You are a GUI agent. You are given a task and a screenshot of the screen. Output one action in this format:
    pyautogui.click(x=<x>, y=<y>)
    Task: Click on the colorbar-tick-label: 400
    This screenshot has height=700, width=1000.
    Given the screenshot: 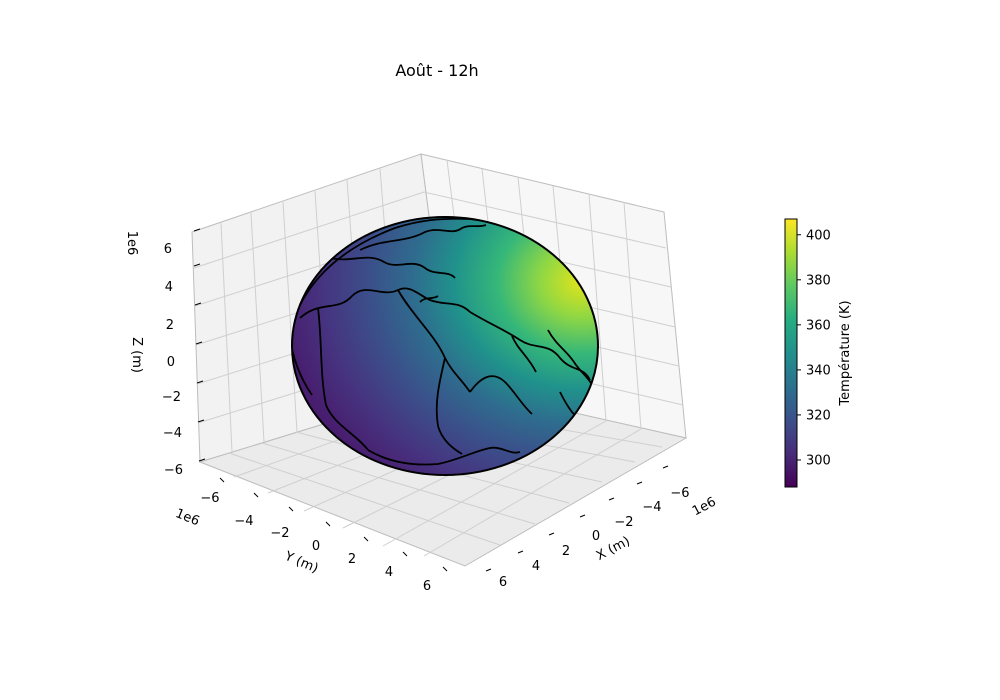 What is the action you would take?
    pyautogui.click(x=818, y=235)
    